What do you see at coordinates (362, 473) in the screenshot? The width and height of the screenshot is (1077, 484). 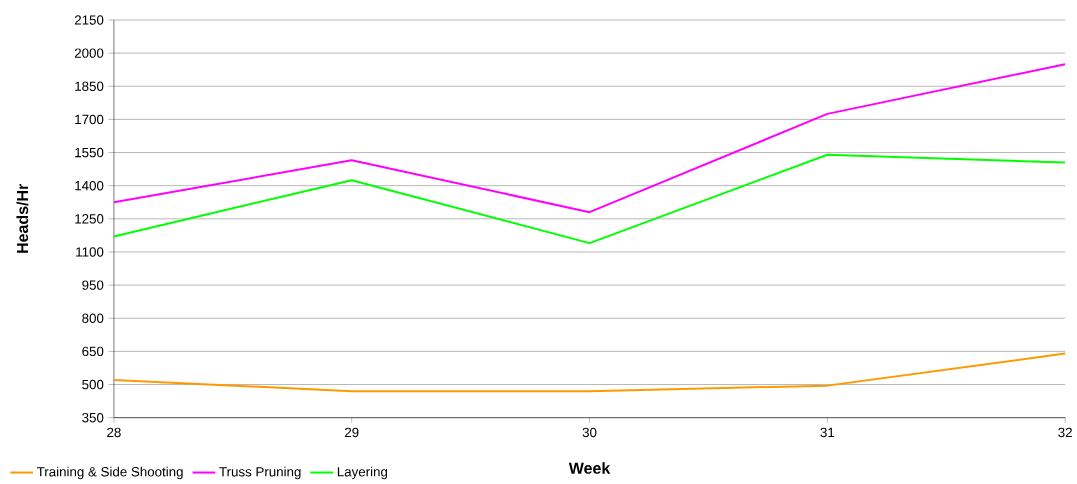 I see `legend-label: Layering` at bounding box center [362, 473].